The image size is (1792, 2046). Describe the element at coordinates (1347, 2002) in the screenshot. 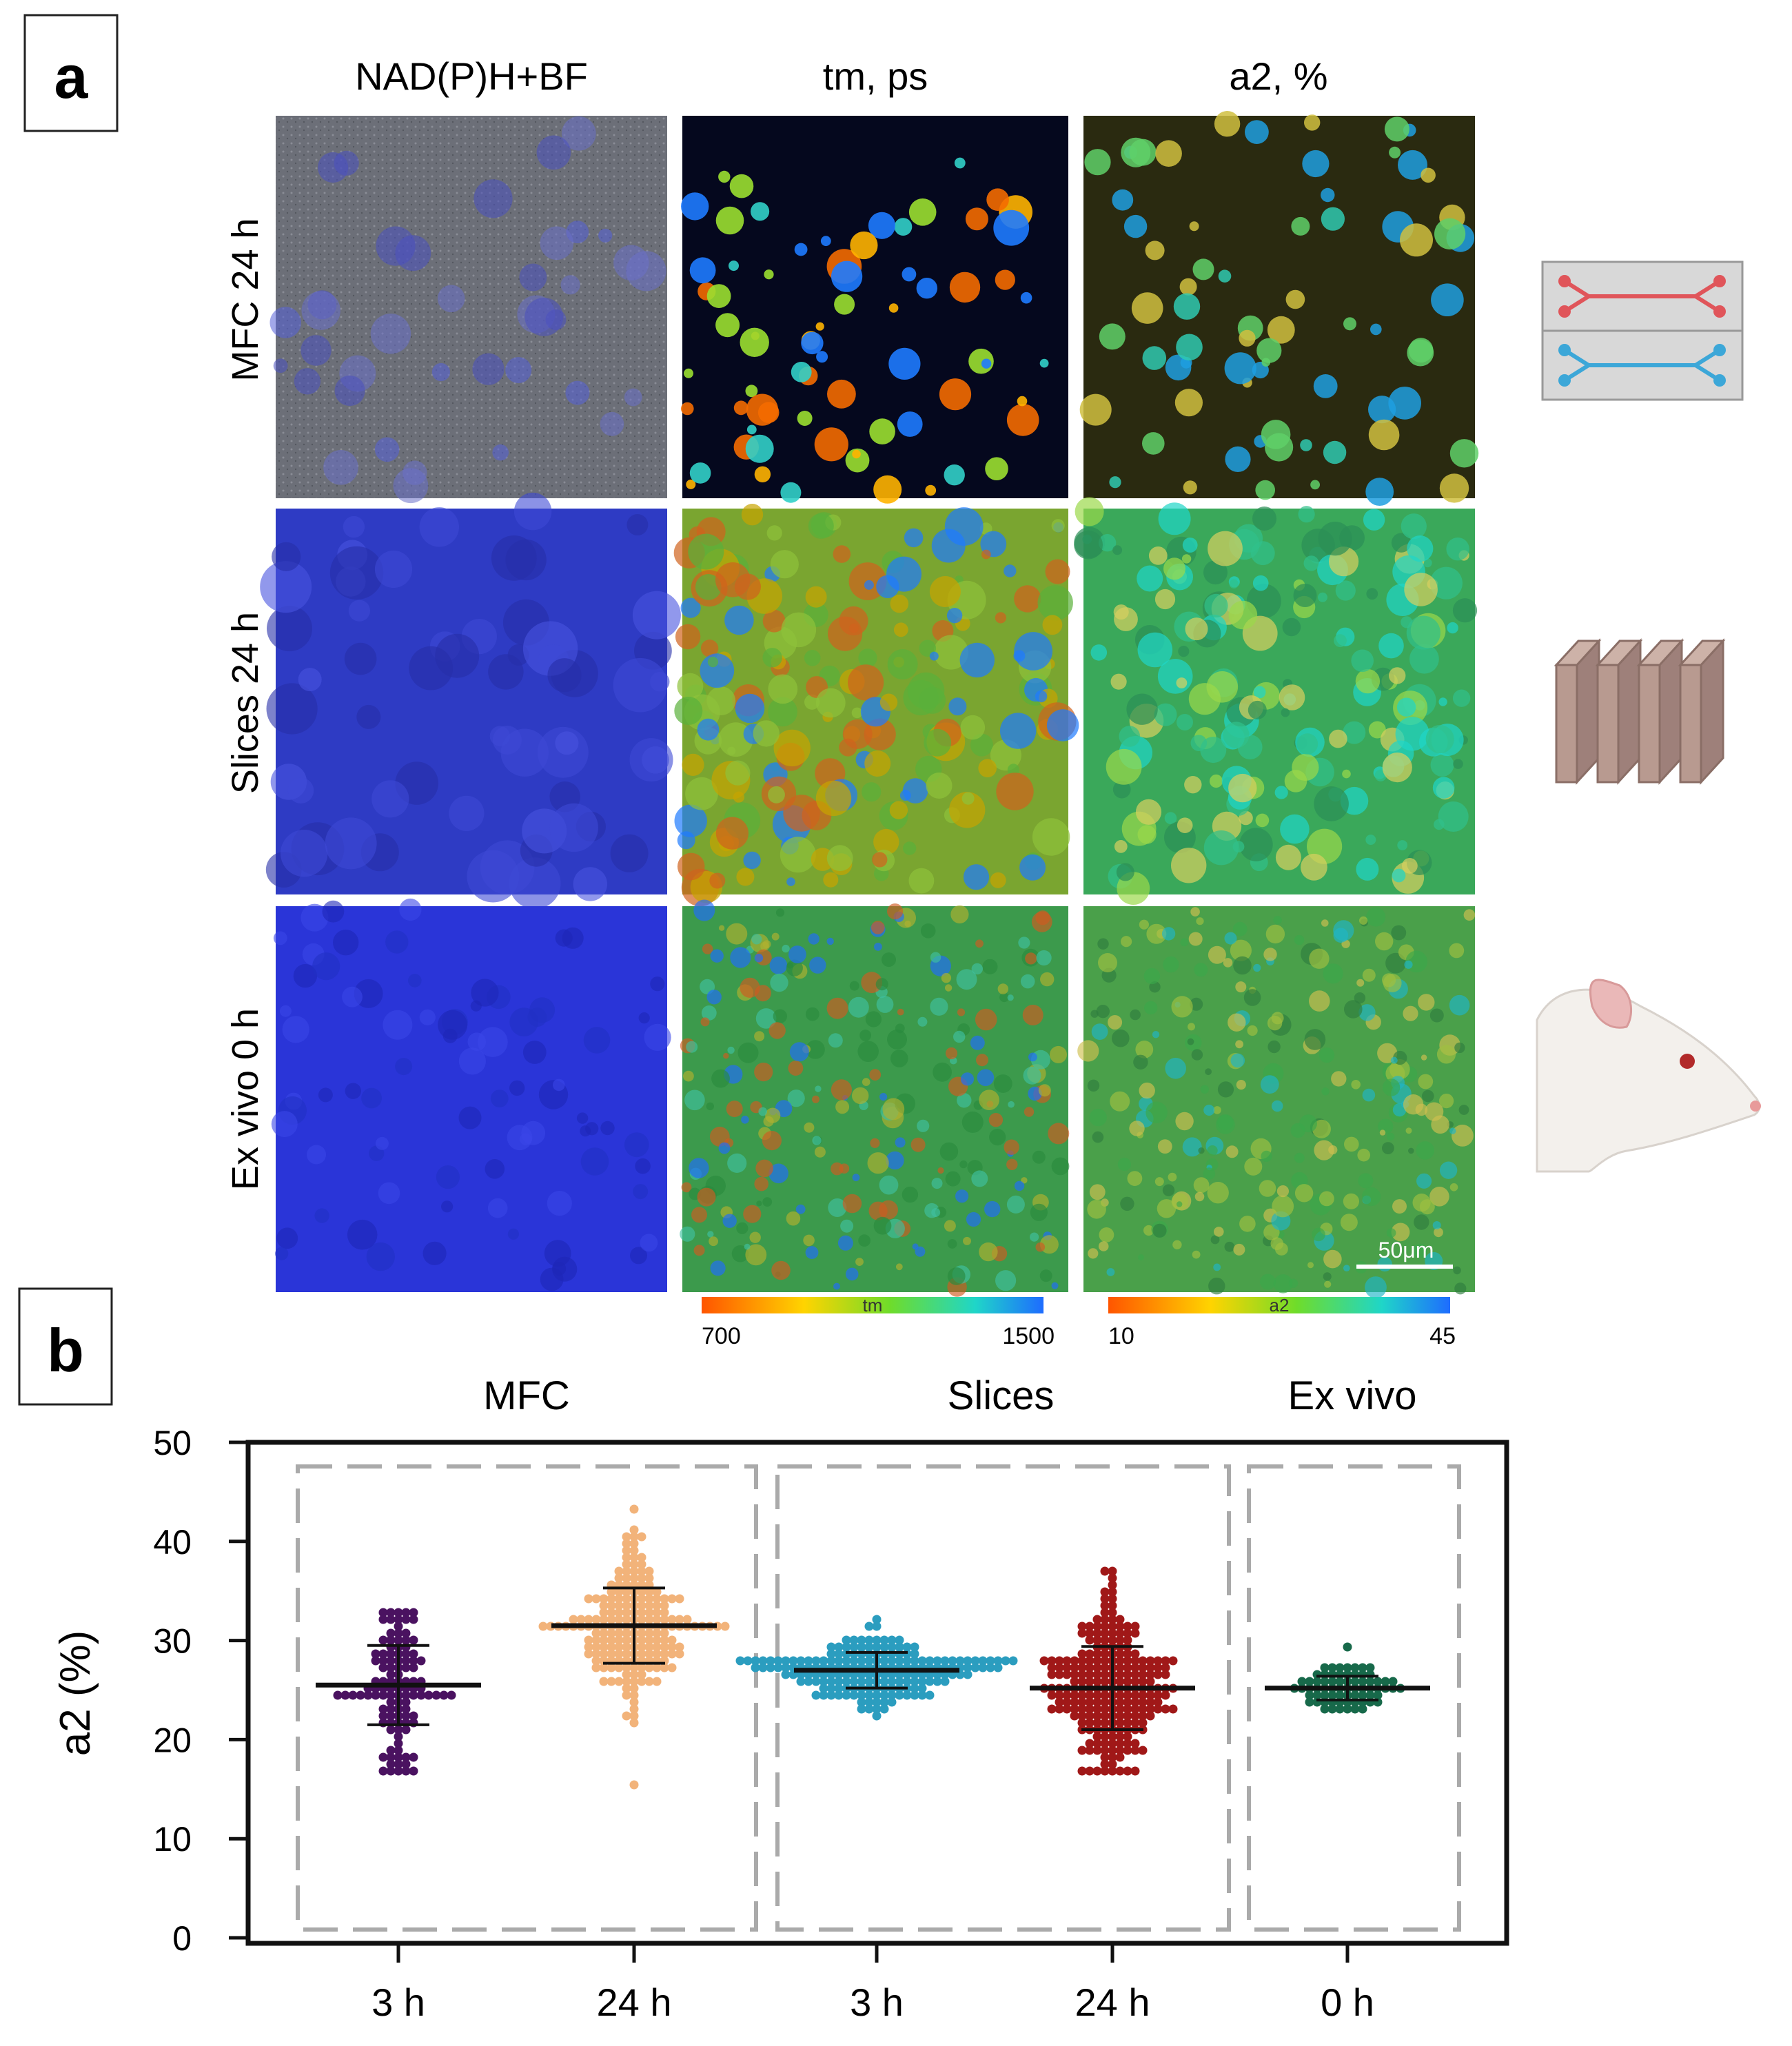

I see `x-tick-label: 0 h` at that location.